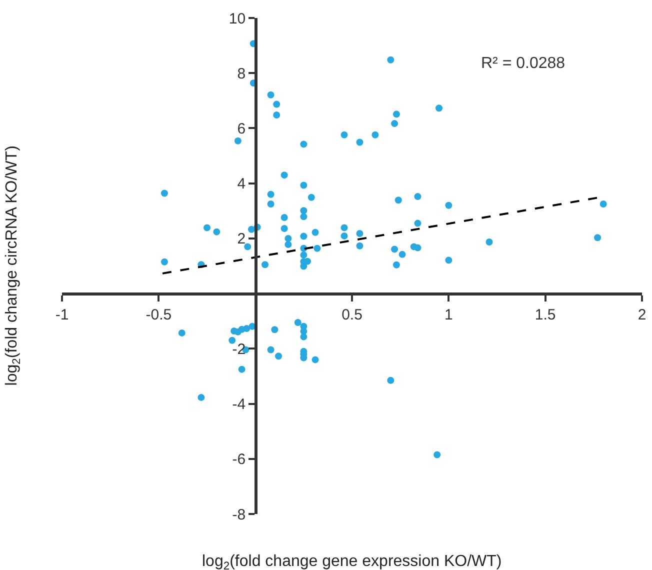  Describe the element at coordinates (545, 315) in the screenshot. I see `x-tick-label: 1.5` at that location.